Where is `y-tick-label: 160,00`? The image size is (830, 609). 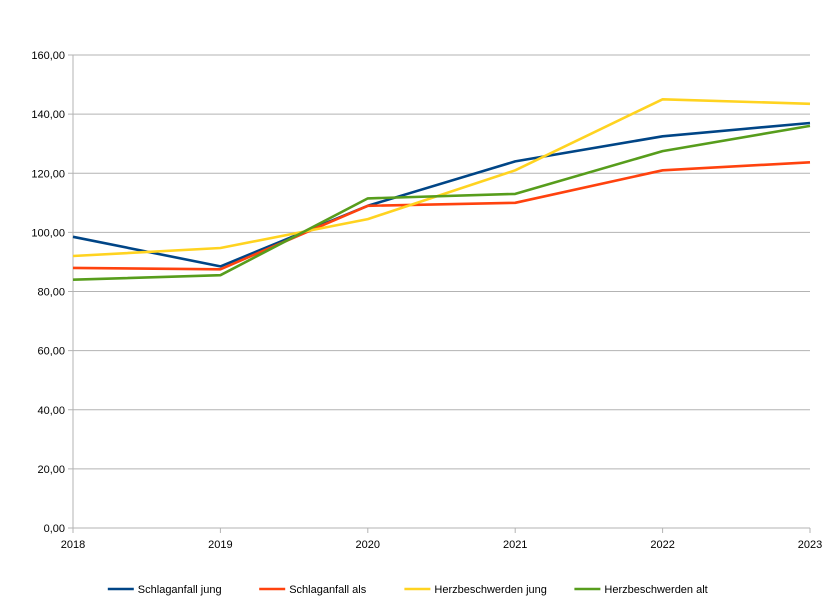
y-tick-label: 160,00 is located at coordinates (48, 56).